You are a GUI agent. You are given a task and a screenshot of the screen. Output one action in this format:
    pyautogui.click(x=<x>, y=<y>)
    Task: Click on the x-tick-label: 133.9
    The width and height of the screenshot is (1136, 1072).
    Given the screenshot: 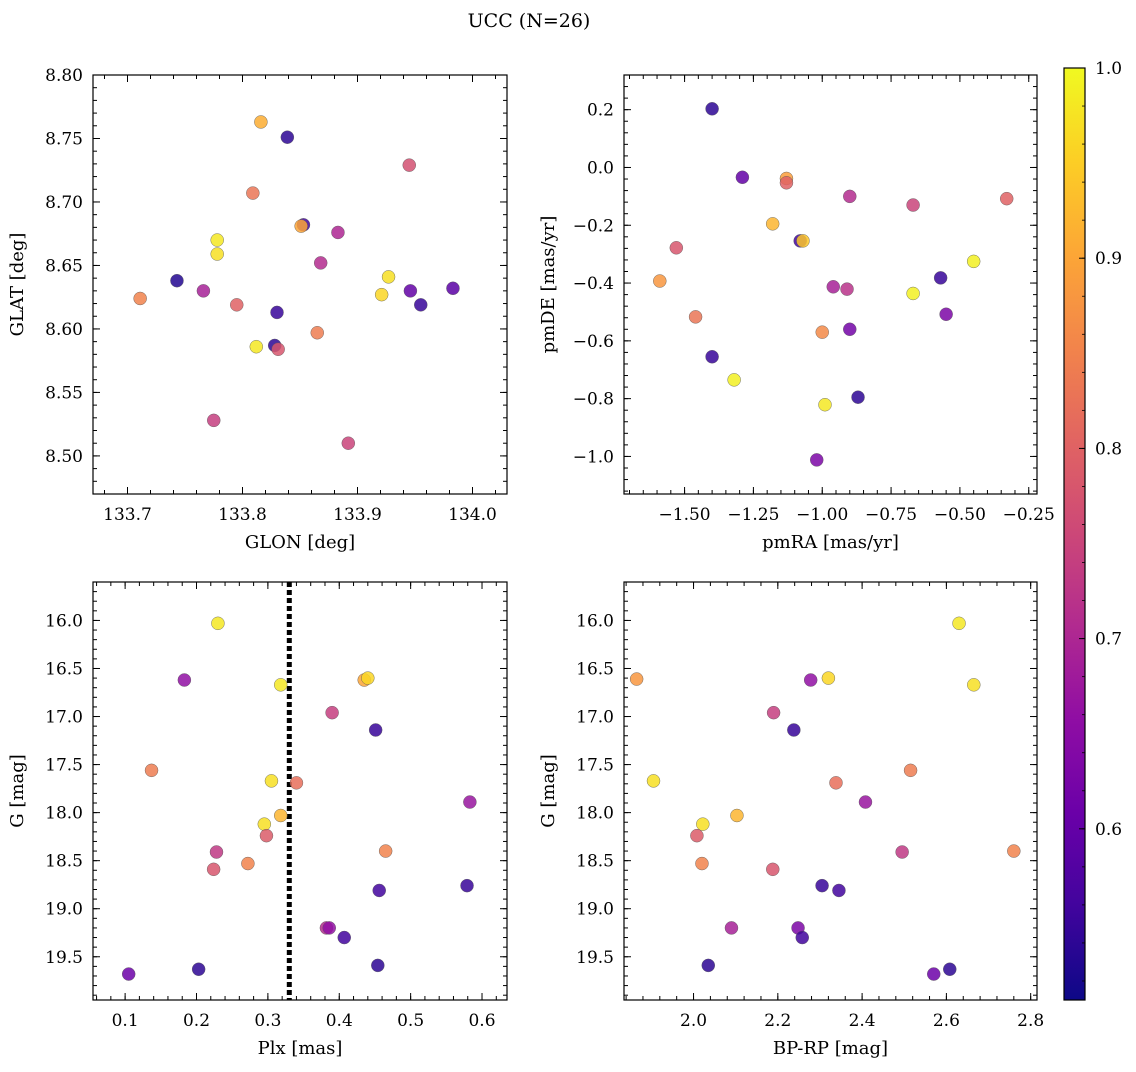 What is the action you would take?
    pyautogui.click(x=357, y=515)
    